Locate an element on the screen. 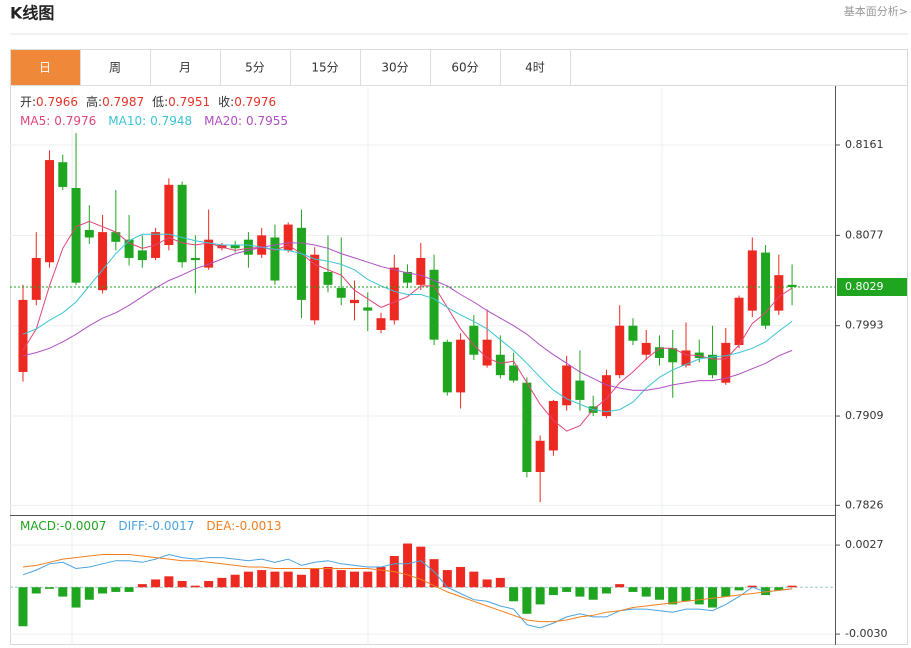 Image resolution: width=911 pixels, height=648 pixels. tab-label: 日 is located at coordinates (45, 68).